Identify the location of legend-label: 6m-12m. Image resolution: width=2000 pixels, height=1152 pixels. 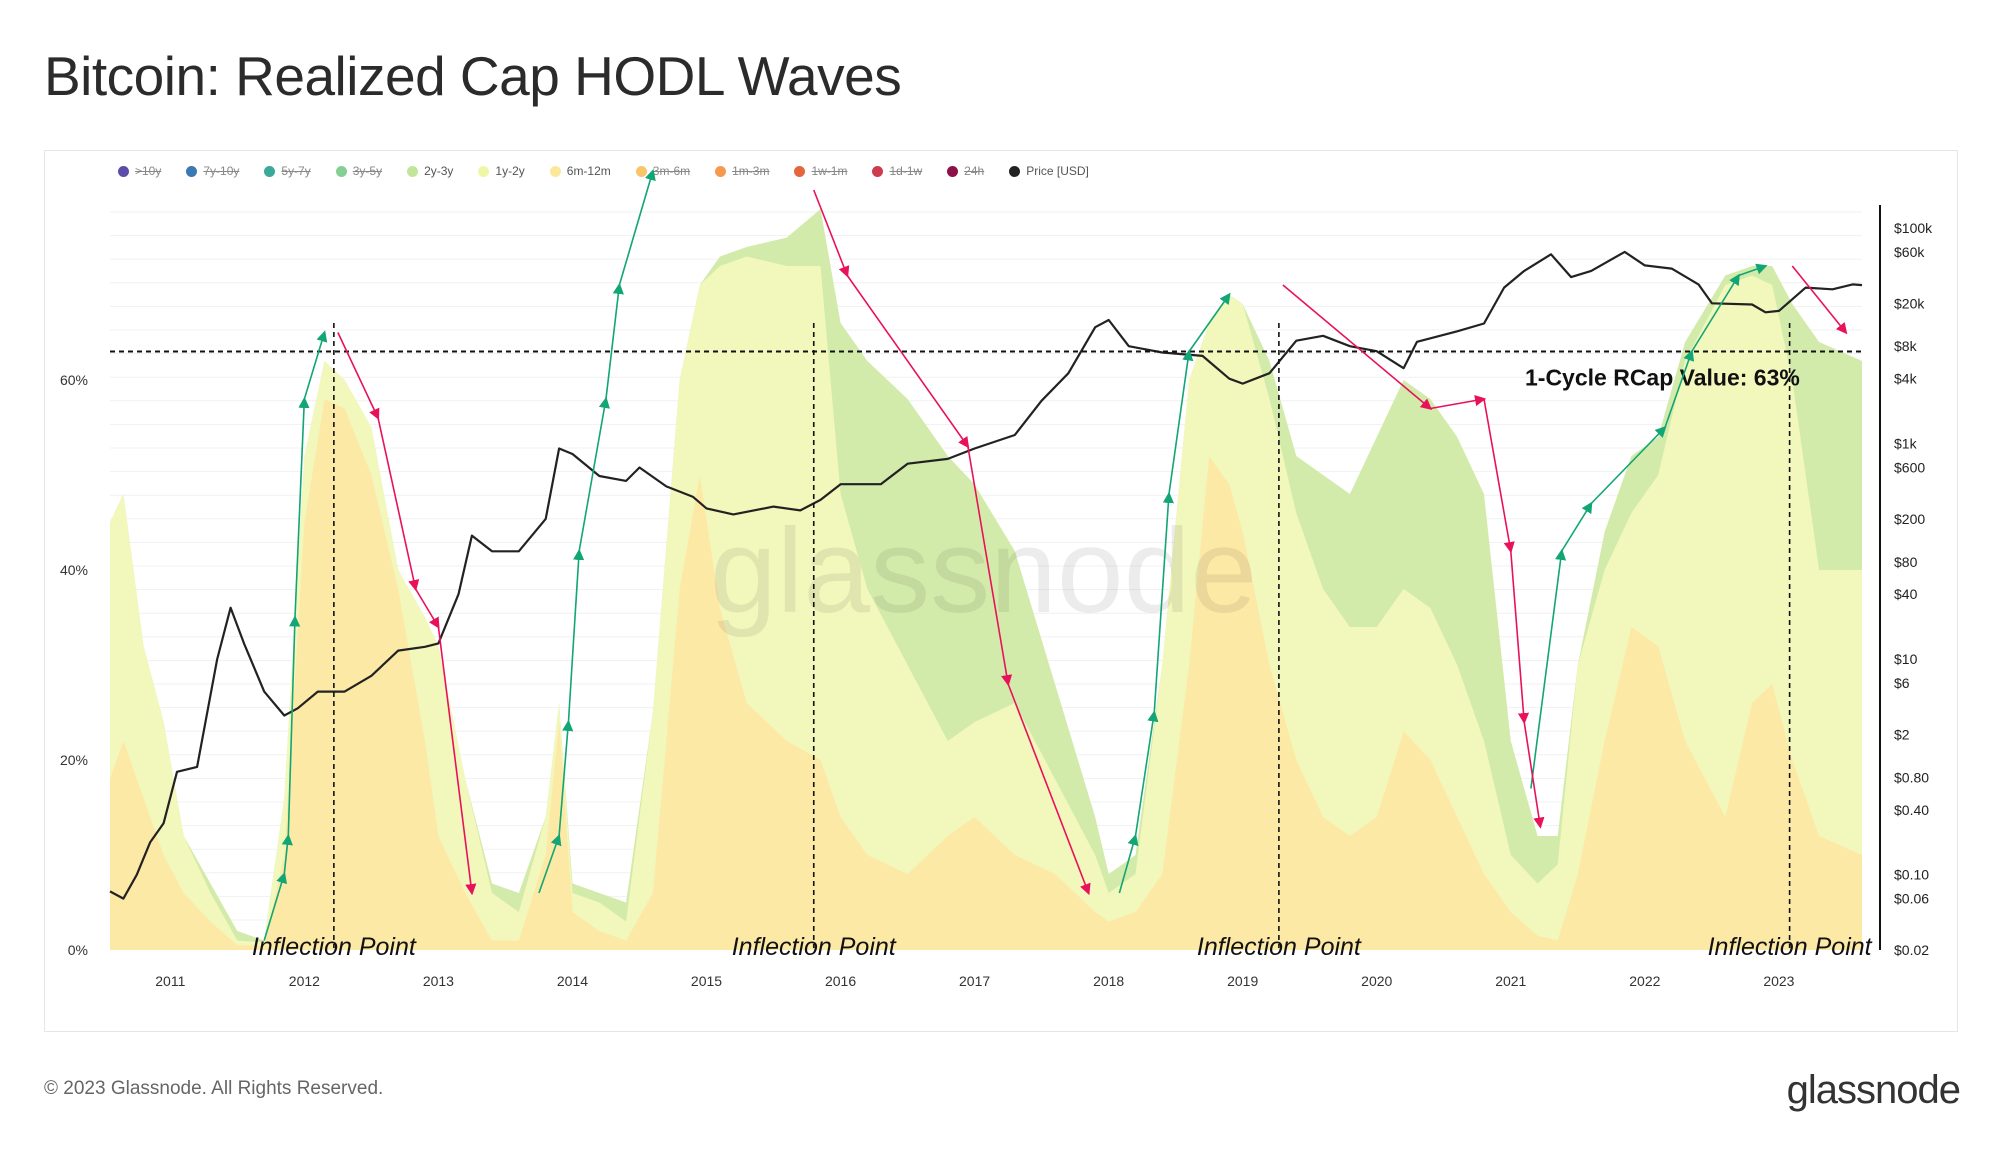
(588, 171).